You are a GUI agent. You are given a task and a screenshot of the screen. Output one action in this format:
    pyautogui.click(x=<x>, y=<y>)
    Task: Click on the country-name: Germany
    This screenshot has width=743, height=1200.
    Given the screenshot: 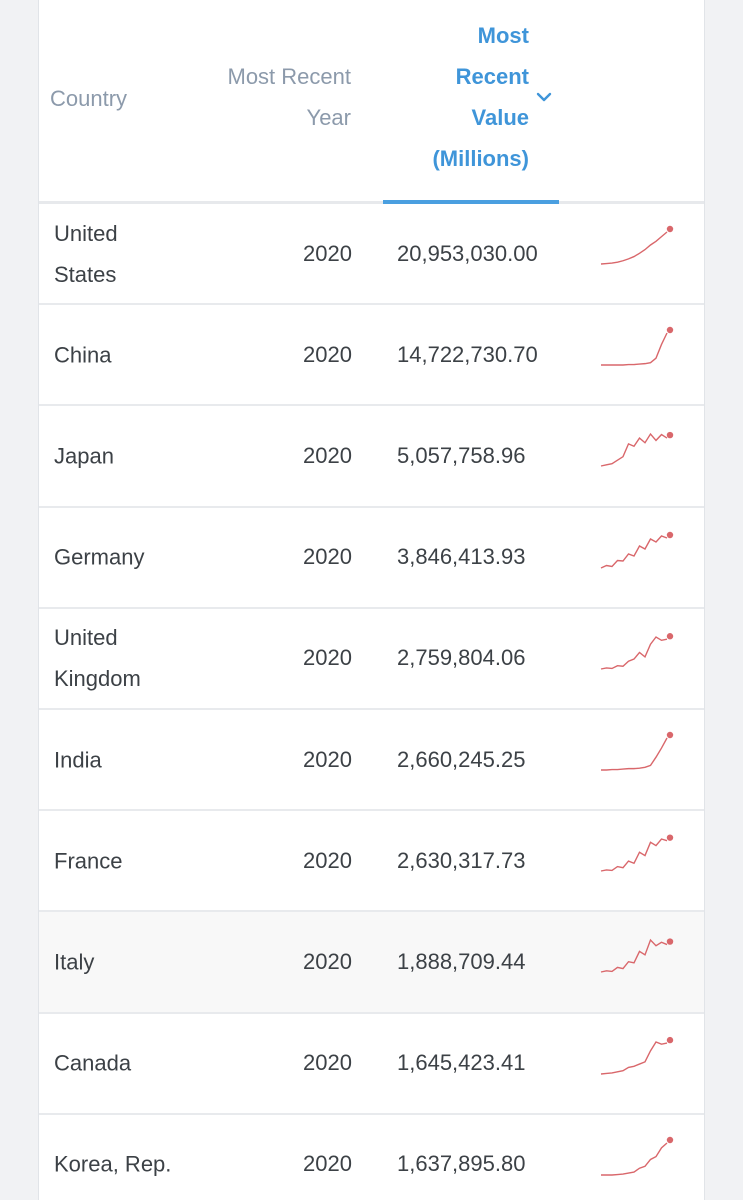 What is the action you would take?
    pyautogui.click(x=139, y=557)
    